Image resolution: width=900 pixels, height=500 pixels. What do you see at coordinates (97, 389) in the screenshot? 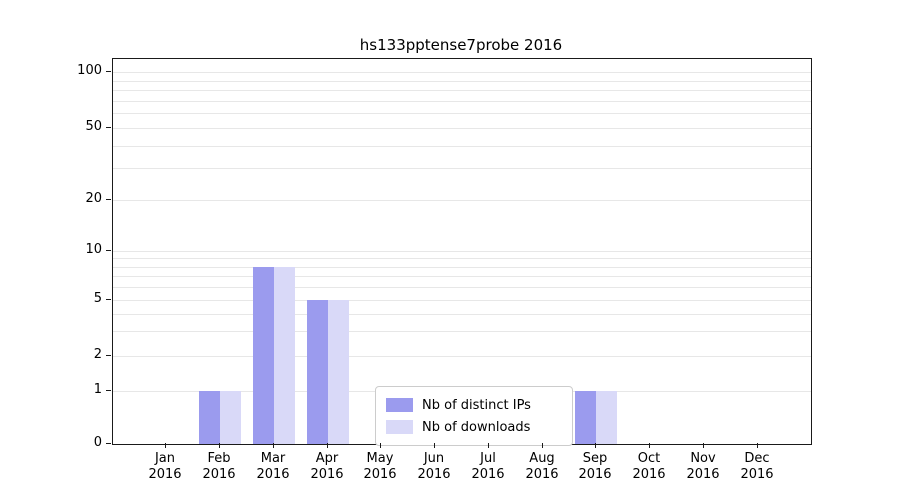
I see `y-tick-label: 1` at bounding box center [97, 389].